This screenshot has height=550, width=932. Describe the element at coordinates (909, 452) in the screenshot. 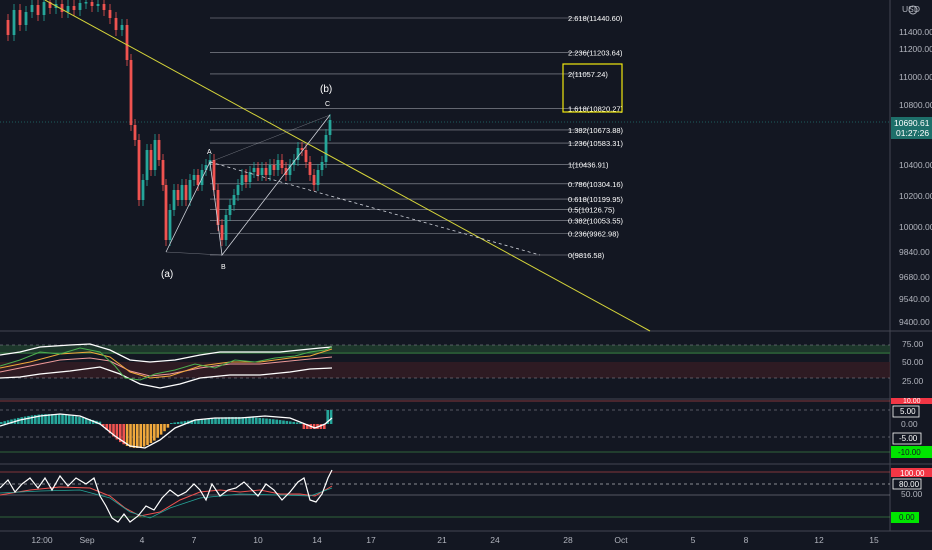

I see `osc2-label: -10.00` at that location.